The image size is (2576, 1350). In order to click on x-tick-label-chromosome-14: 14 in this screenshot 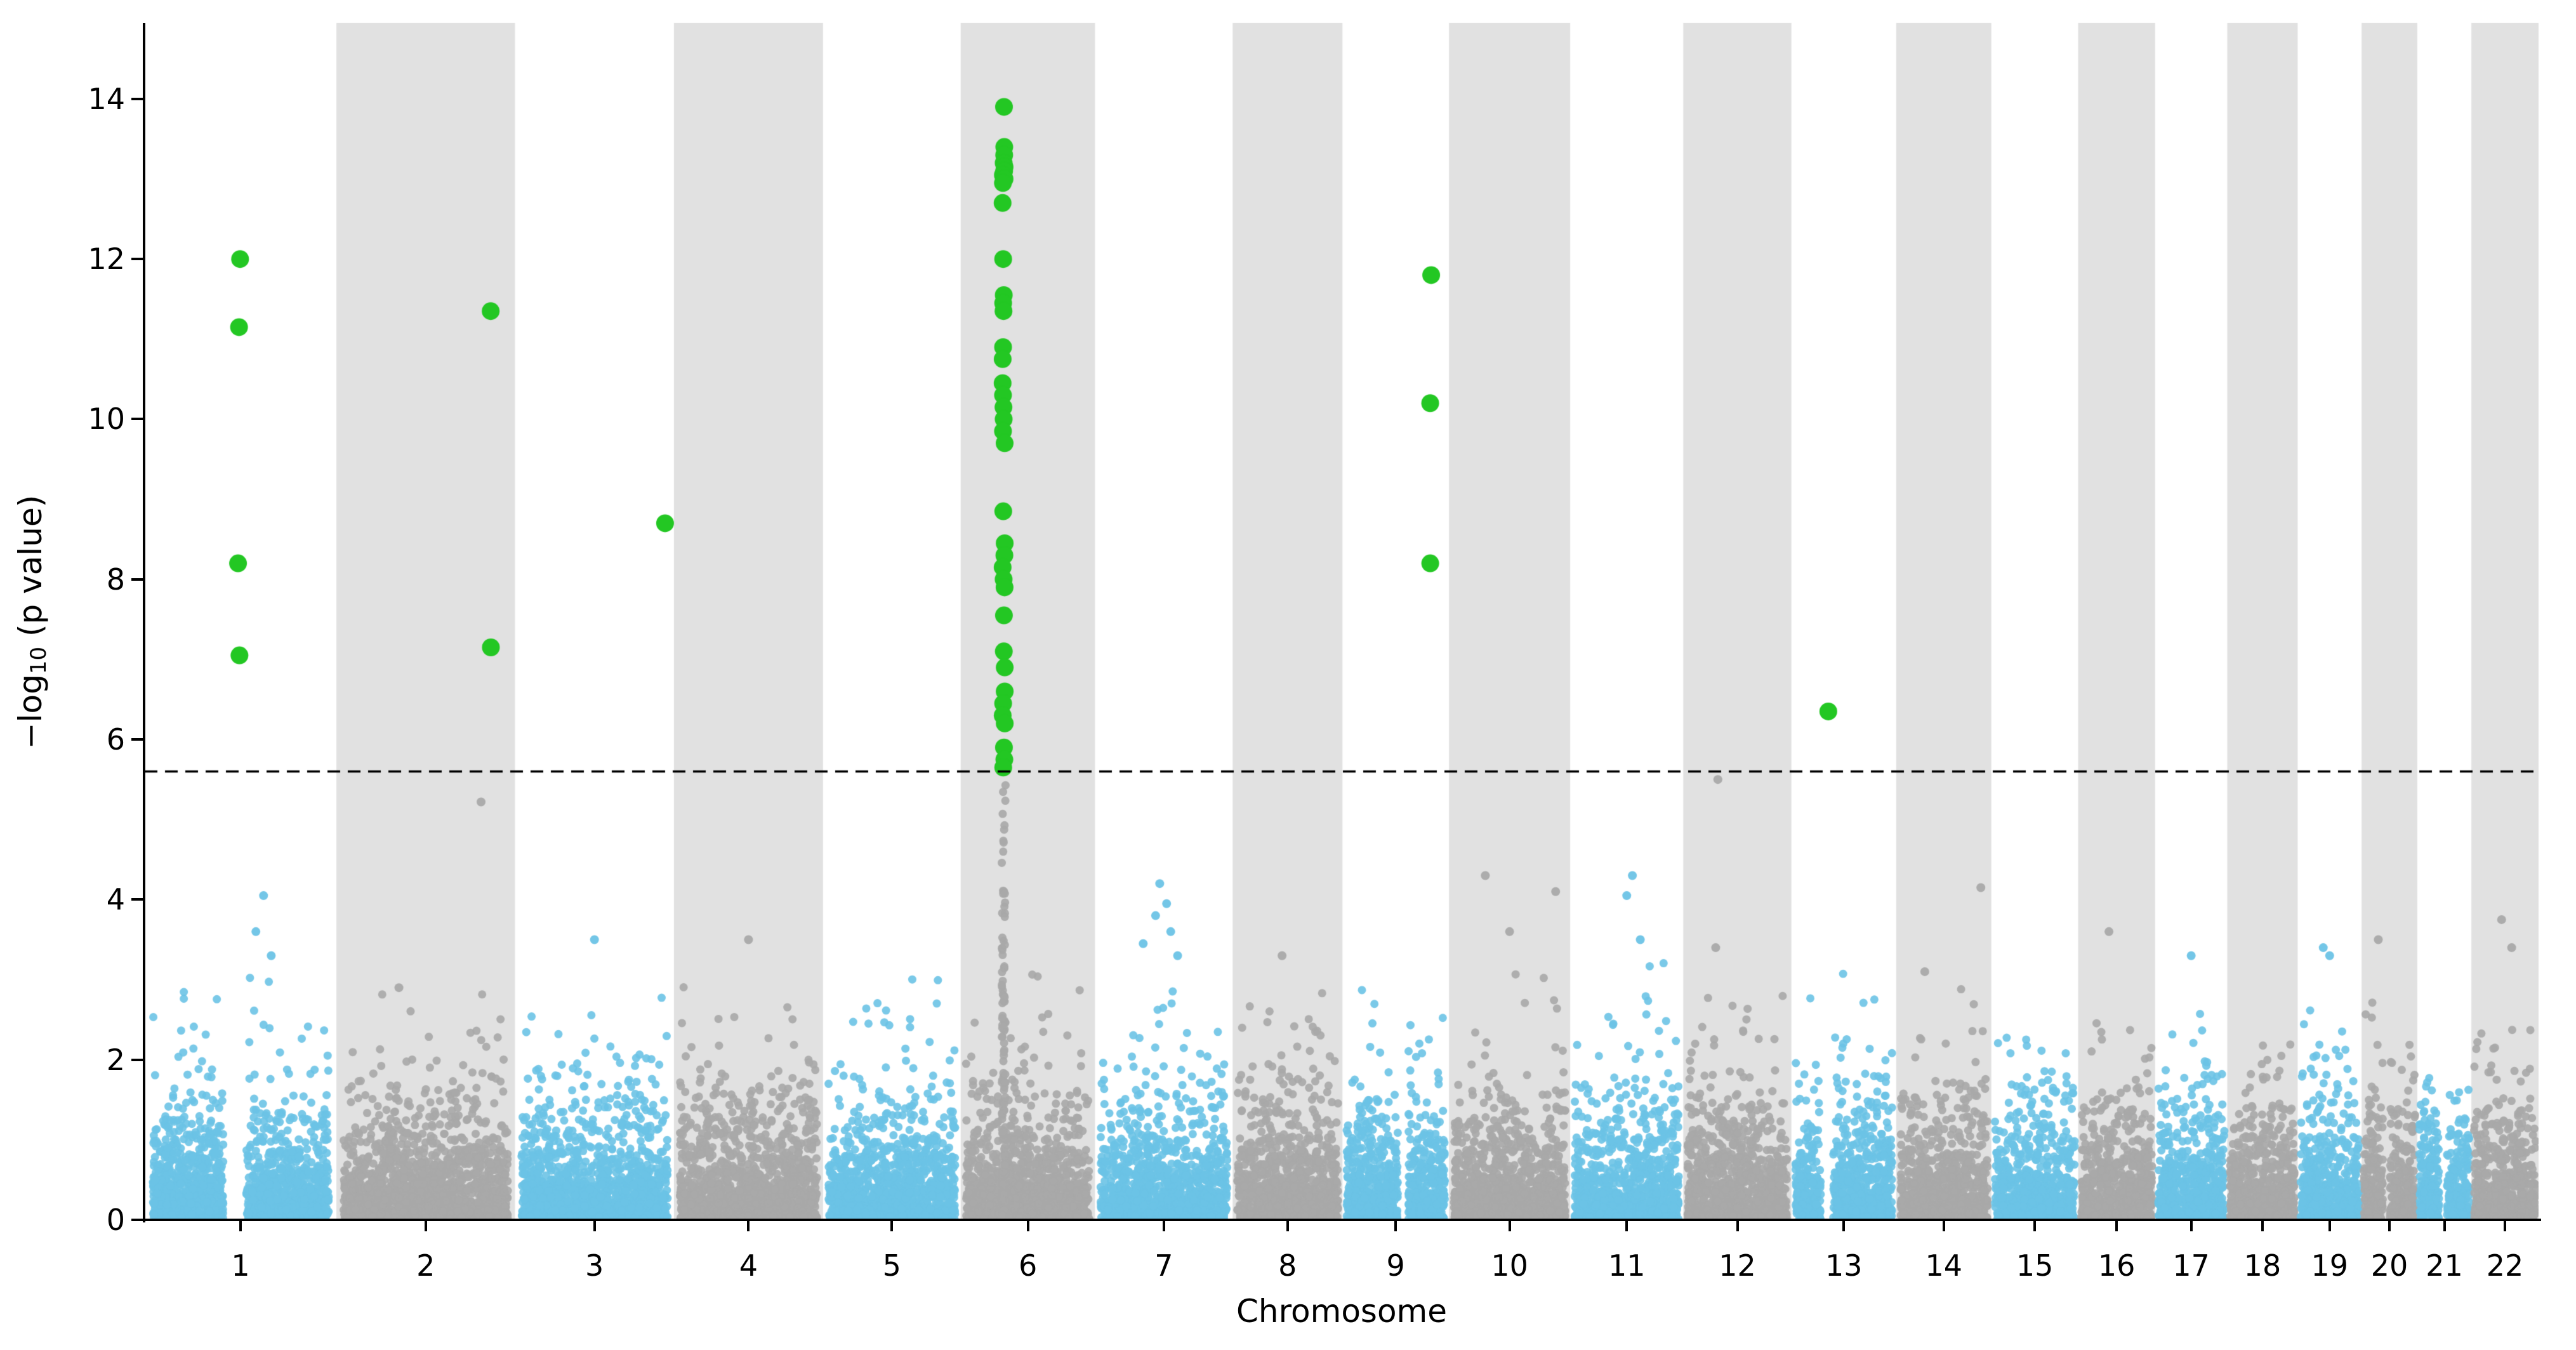, I will do `click(1944, 1265)`.